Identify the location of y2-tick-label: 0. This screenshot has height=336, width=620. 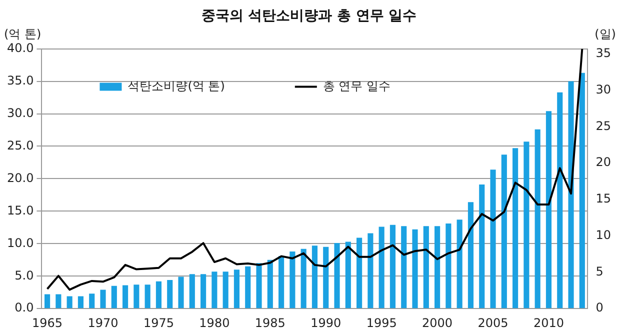
(600, 307).